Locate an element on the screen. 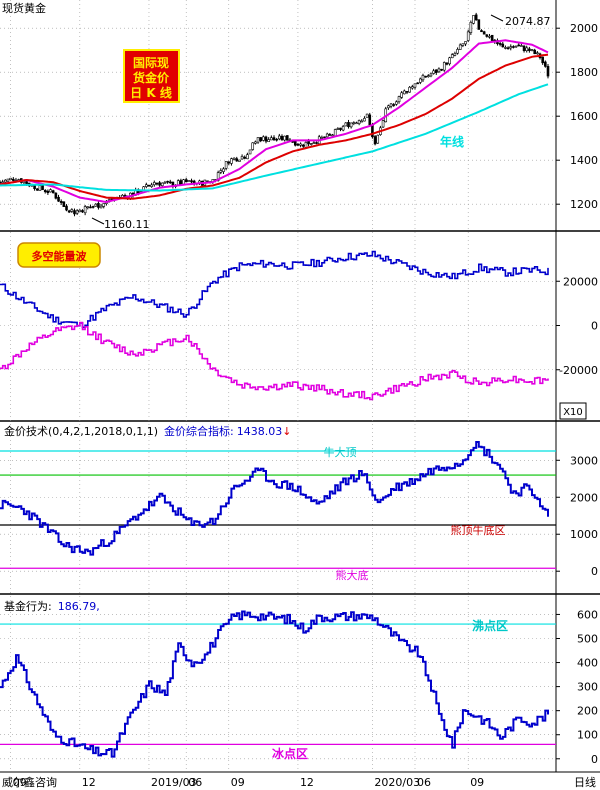  year-line-label: 年线 is located at coordinates (452, 141).